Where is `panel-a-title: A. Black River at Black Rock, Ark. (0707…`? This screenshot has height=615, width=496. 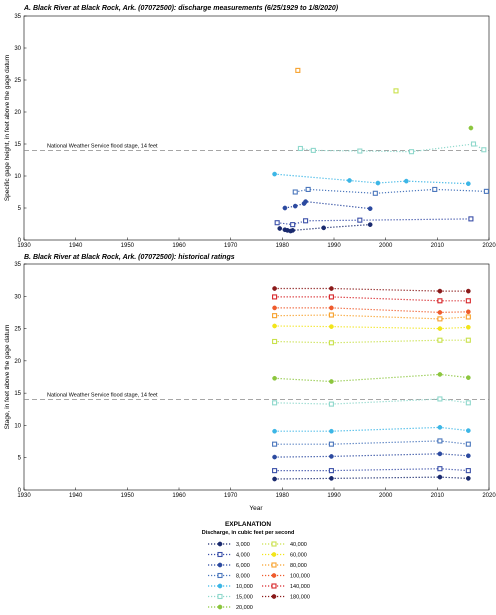
panel-a-title: A. Black River at Black Rock, Ark. (0707… is located at coordinates (181, 8).